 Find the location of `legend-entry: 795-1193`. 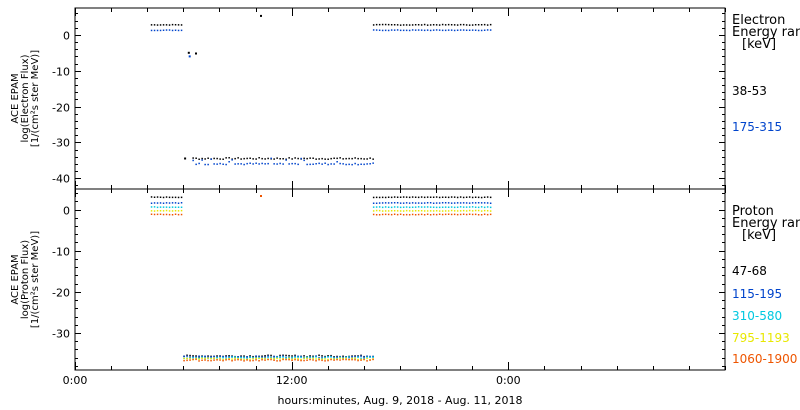

legend-entry: 795-1193 is located at coordinates (761, 338).